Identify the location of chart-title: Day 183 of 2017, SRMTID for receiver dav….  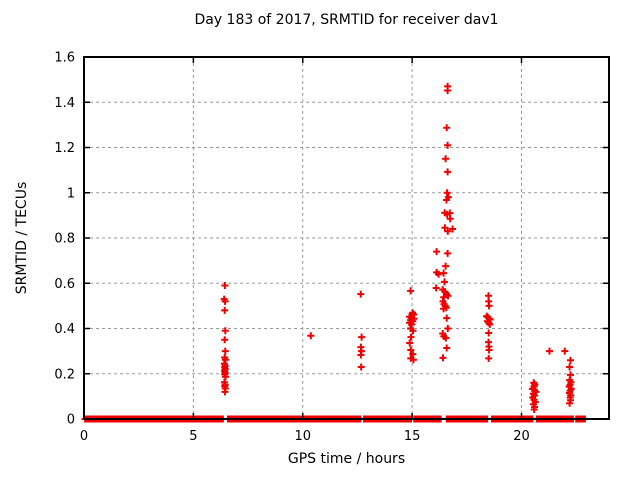
(346, 20).